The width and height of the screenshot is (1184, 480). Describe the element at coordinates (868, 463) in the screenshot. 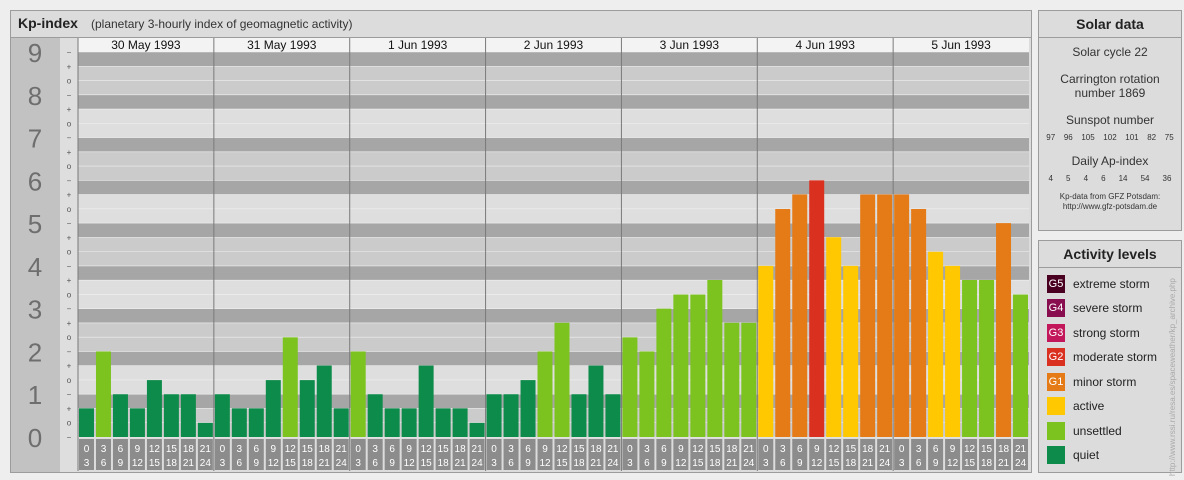

I see `hour-end-label: 21` at that location.